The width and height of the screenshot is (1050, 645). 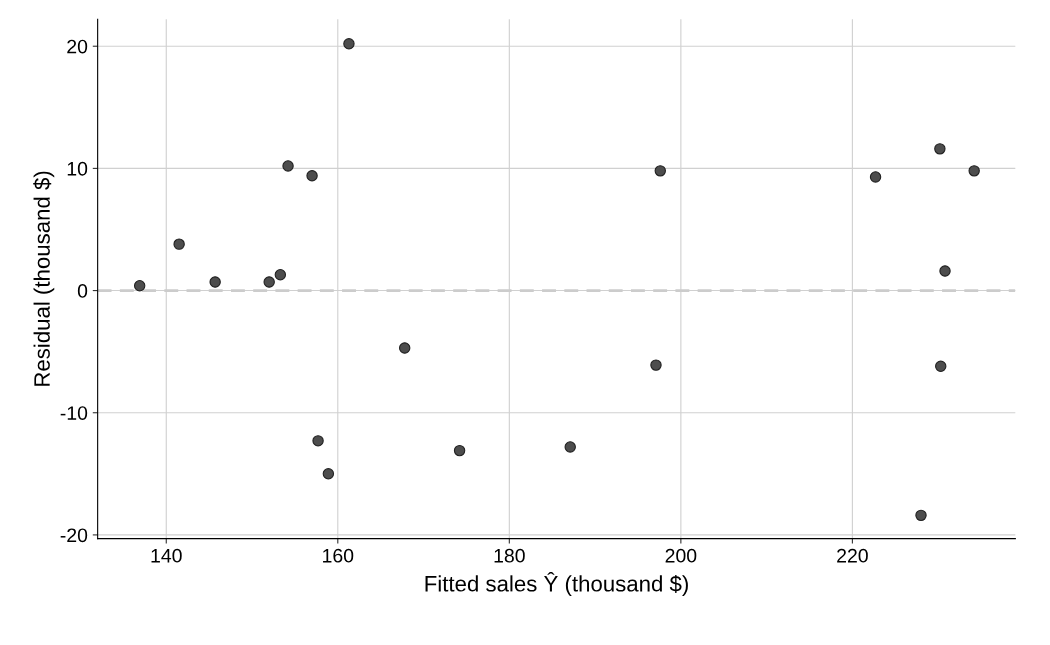 I want to click on y-axis-title: Residual (thousand $), so click(x=44, y=278).